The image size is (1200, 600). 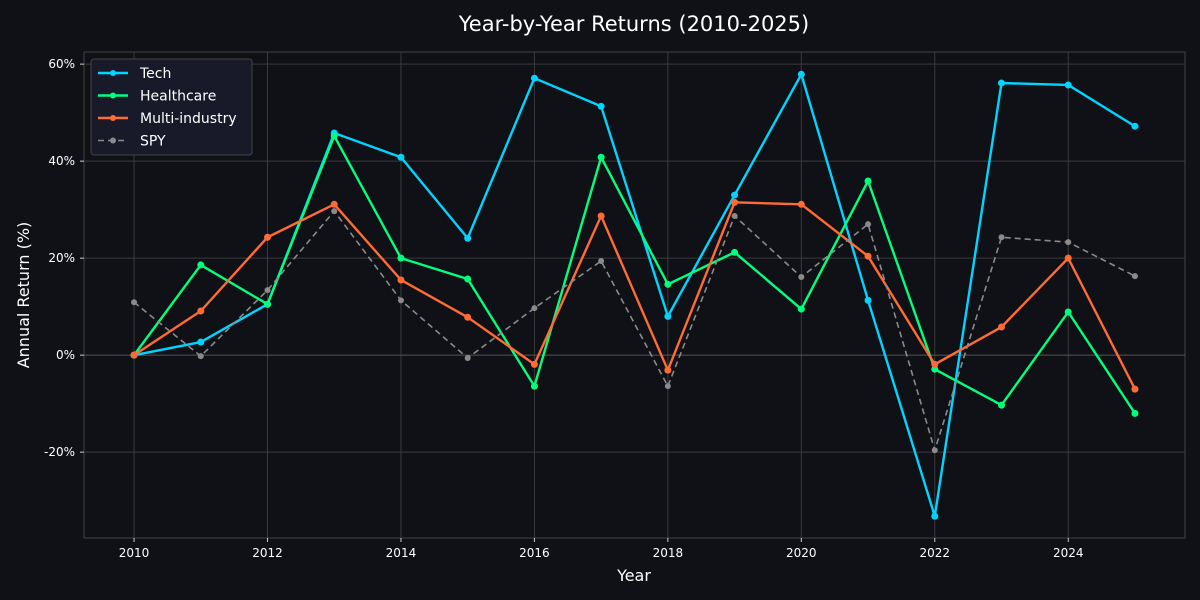 What do you see at coordinates (113, 95) in the screenshot?
I see `legend-marker-healthcare` at bounding box center [113, 95].